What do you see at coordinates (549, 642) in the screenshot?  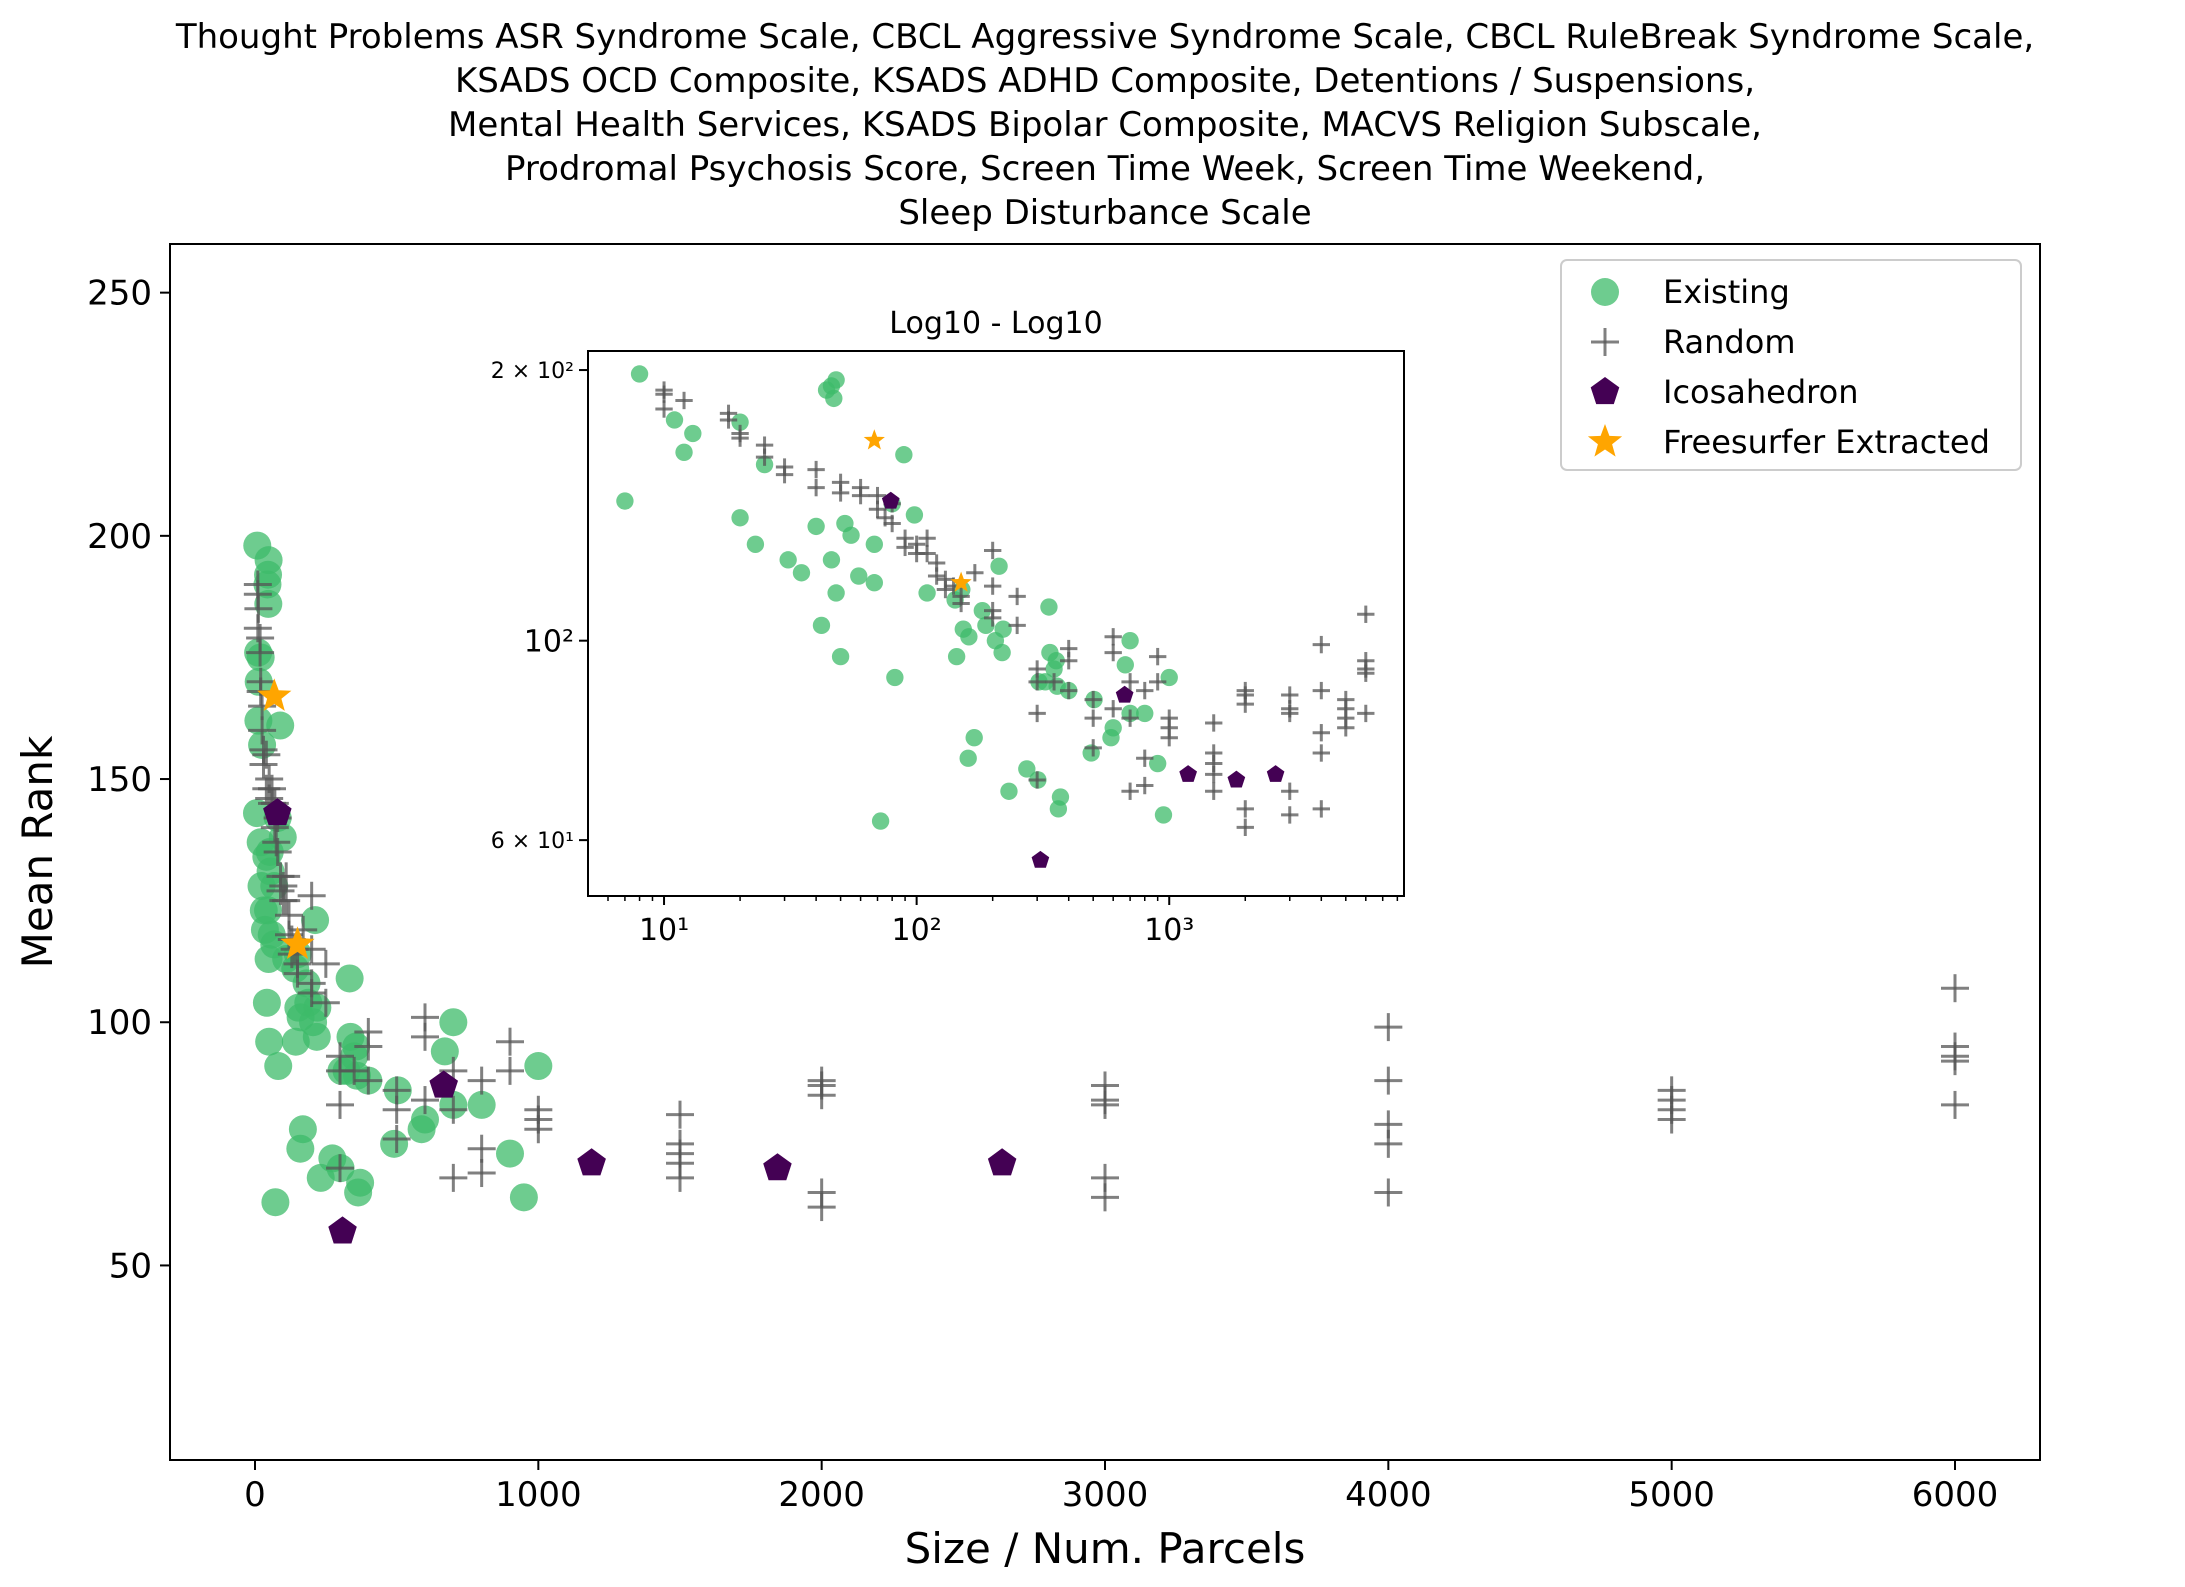 I see `inset-y-tick-label: 10²` at bounding box center [549, 642].